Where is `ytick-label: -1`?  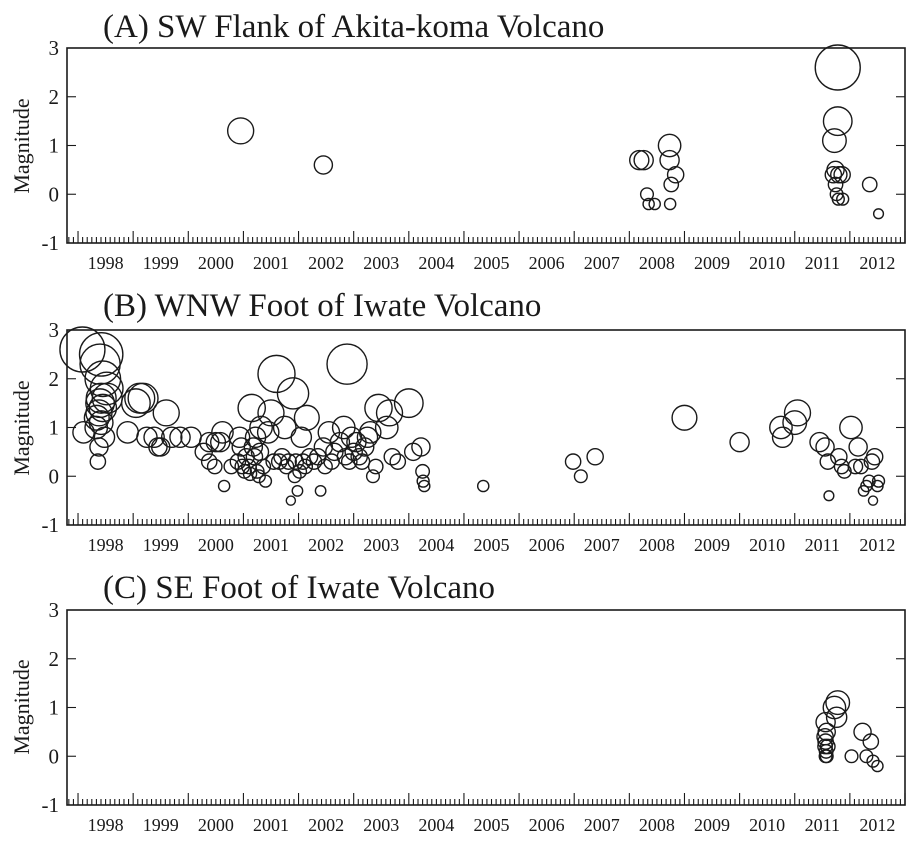 ytick-label: -1 is located at coordinates (51, 243).